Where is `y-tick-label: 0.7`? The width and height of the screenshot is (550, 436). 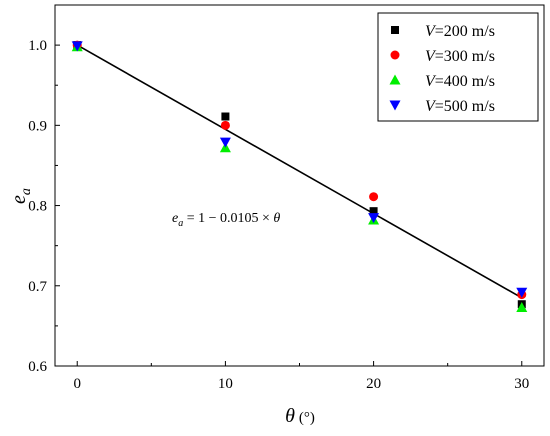 y-tick-label: 0.7 is located at coordinates (37, 287).